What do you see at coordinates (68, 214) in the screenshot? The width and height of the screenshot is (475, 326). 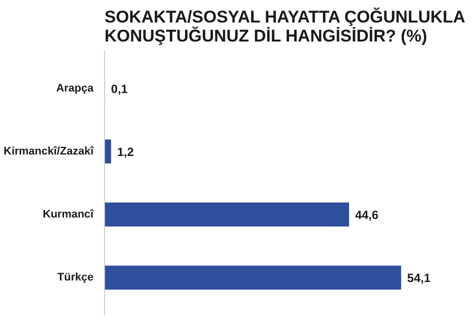 I see `y-tick-label: Kurmancî` at bounding box center [68, 214].